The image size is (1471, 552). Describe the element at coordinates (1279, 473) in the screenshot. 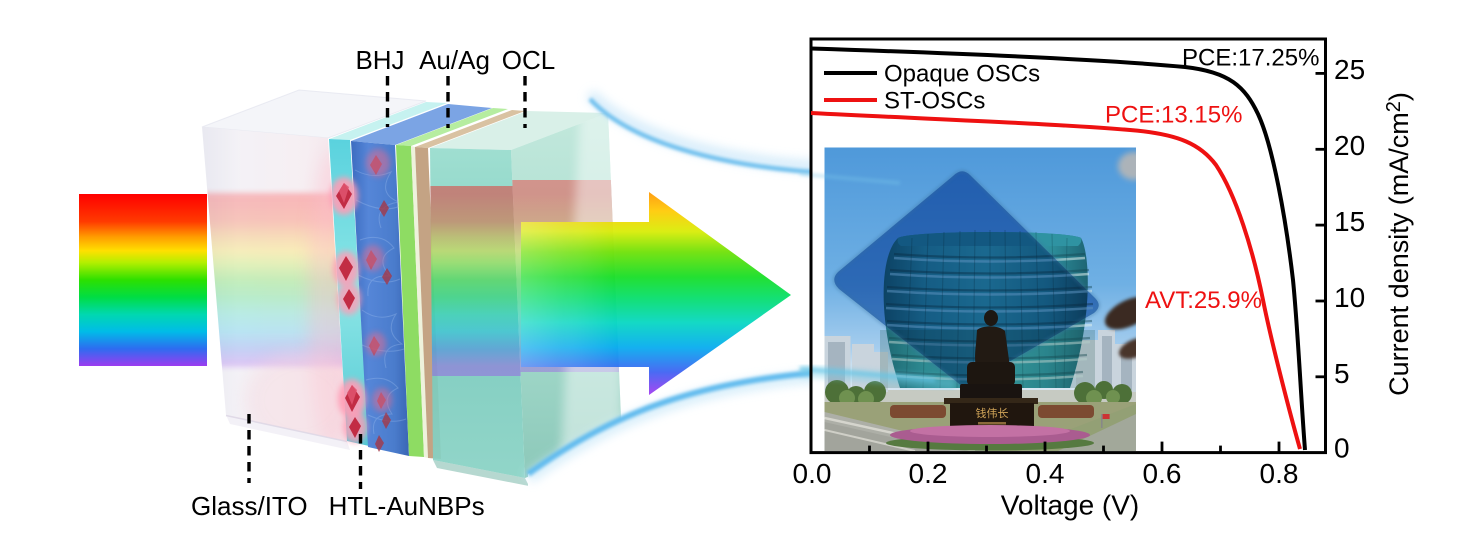

I see `svg-text: 0.8` at that location.